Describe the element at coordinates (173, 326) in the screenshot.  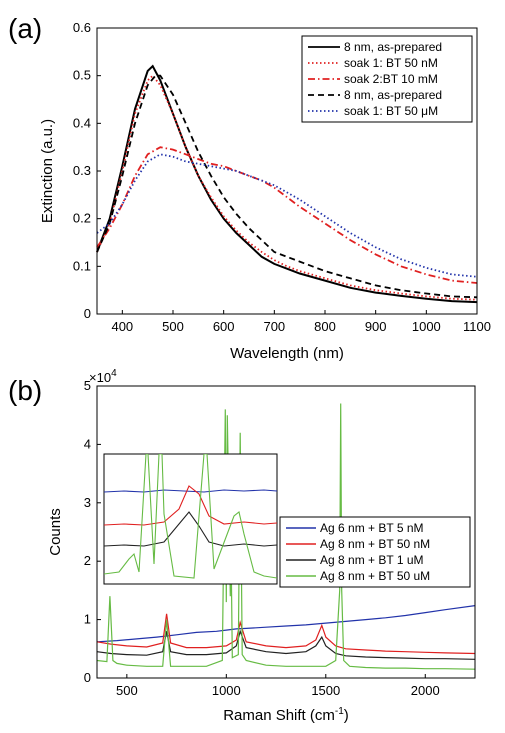
I see `x-tick-label-a: 500` at that location.